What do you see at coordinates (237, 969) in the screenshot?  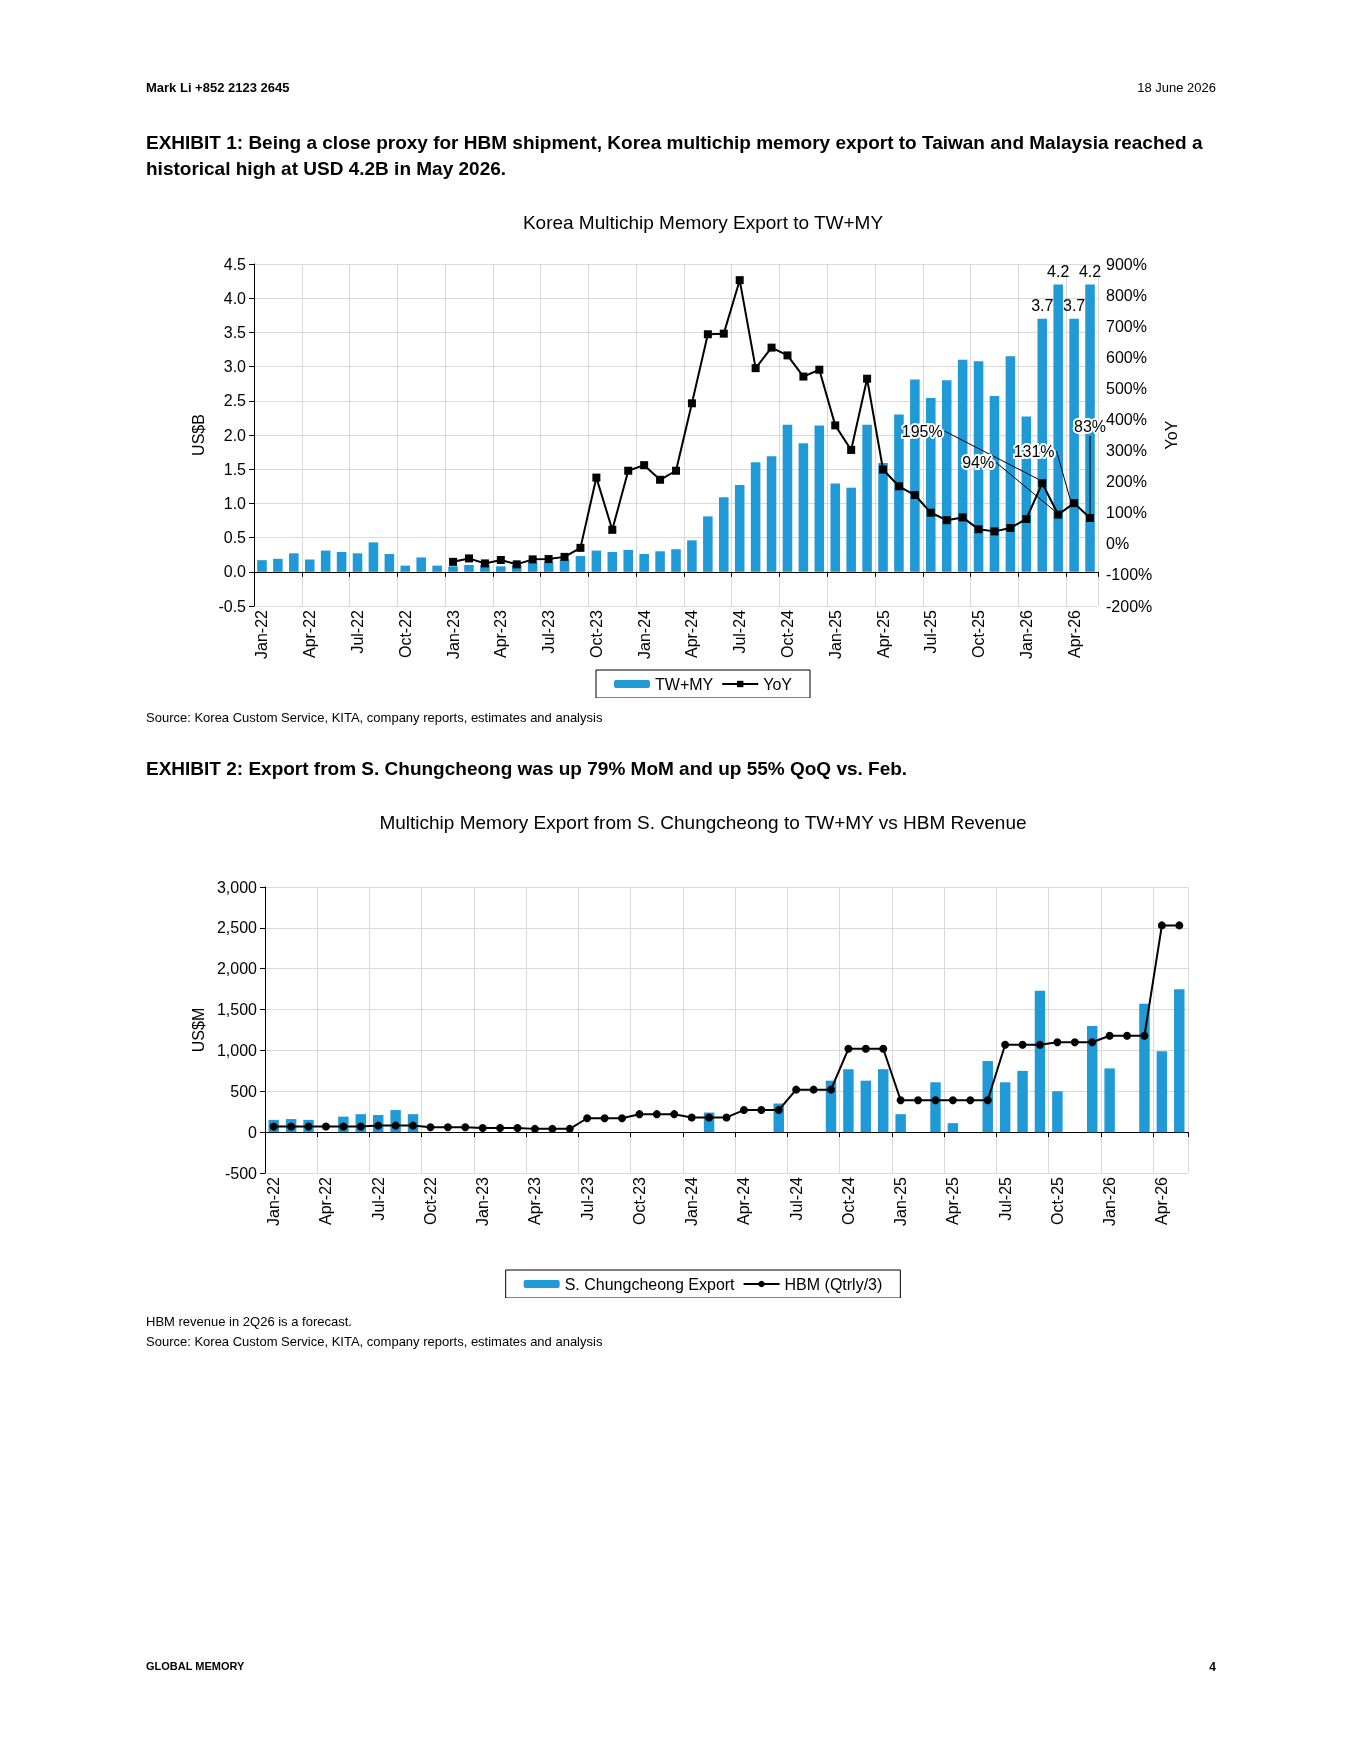 I see `y-tick-label: 2,000` at bounding box center [237, 969].